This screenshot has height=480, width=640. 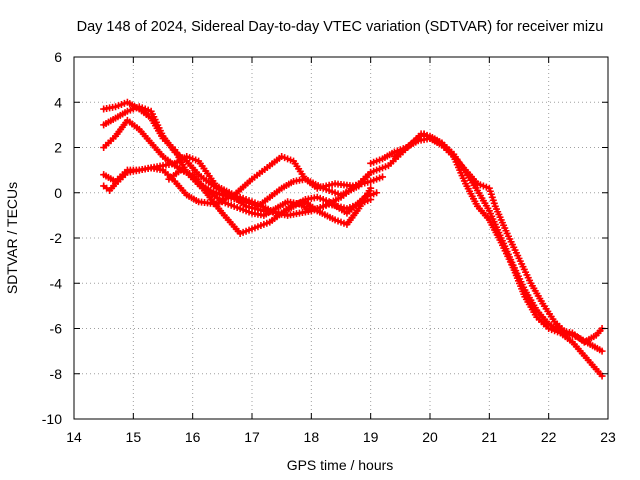 I want to click on x-tick-label: 20, so click(x=430, y=437).